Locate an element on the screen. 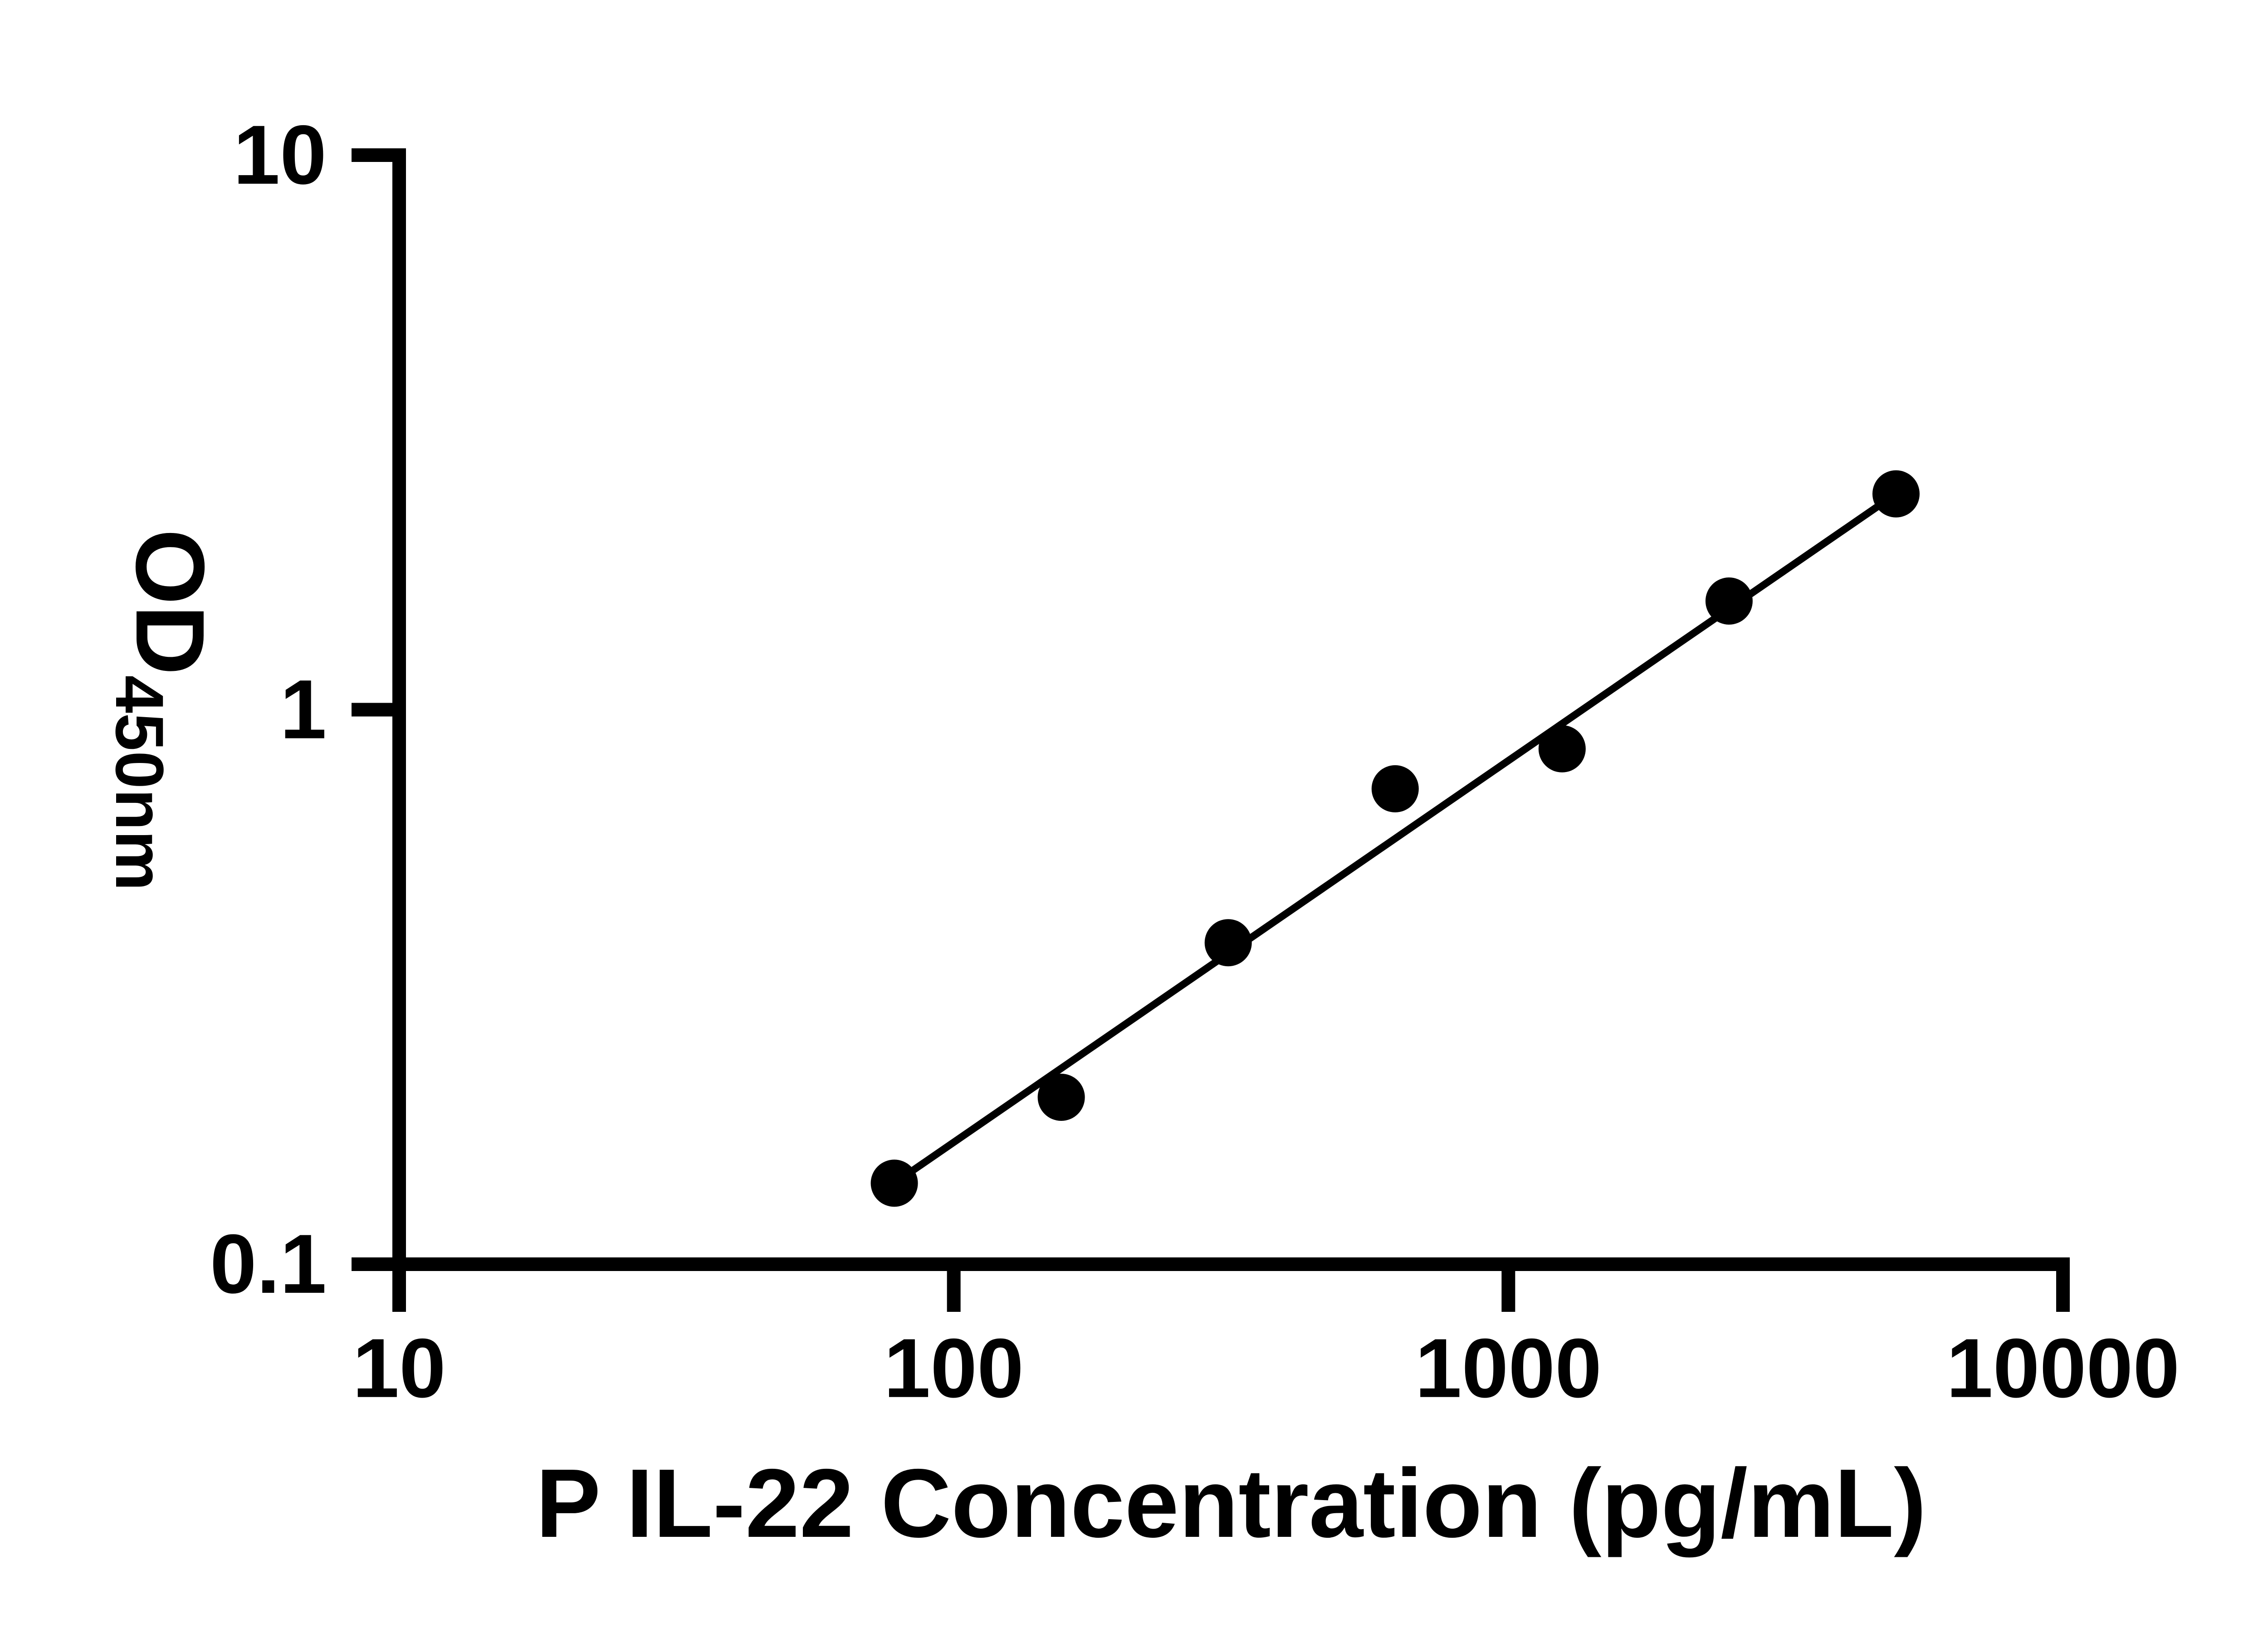 The width and height of the screenshot is (2268, 1633). y-tick-label: 0.1 is located at coordinates (269, 1264).